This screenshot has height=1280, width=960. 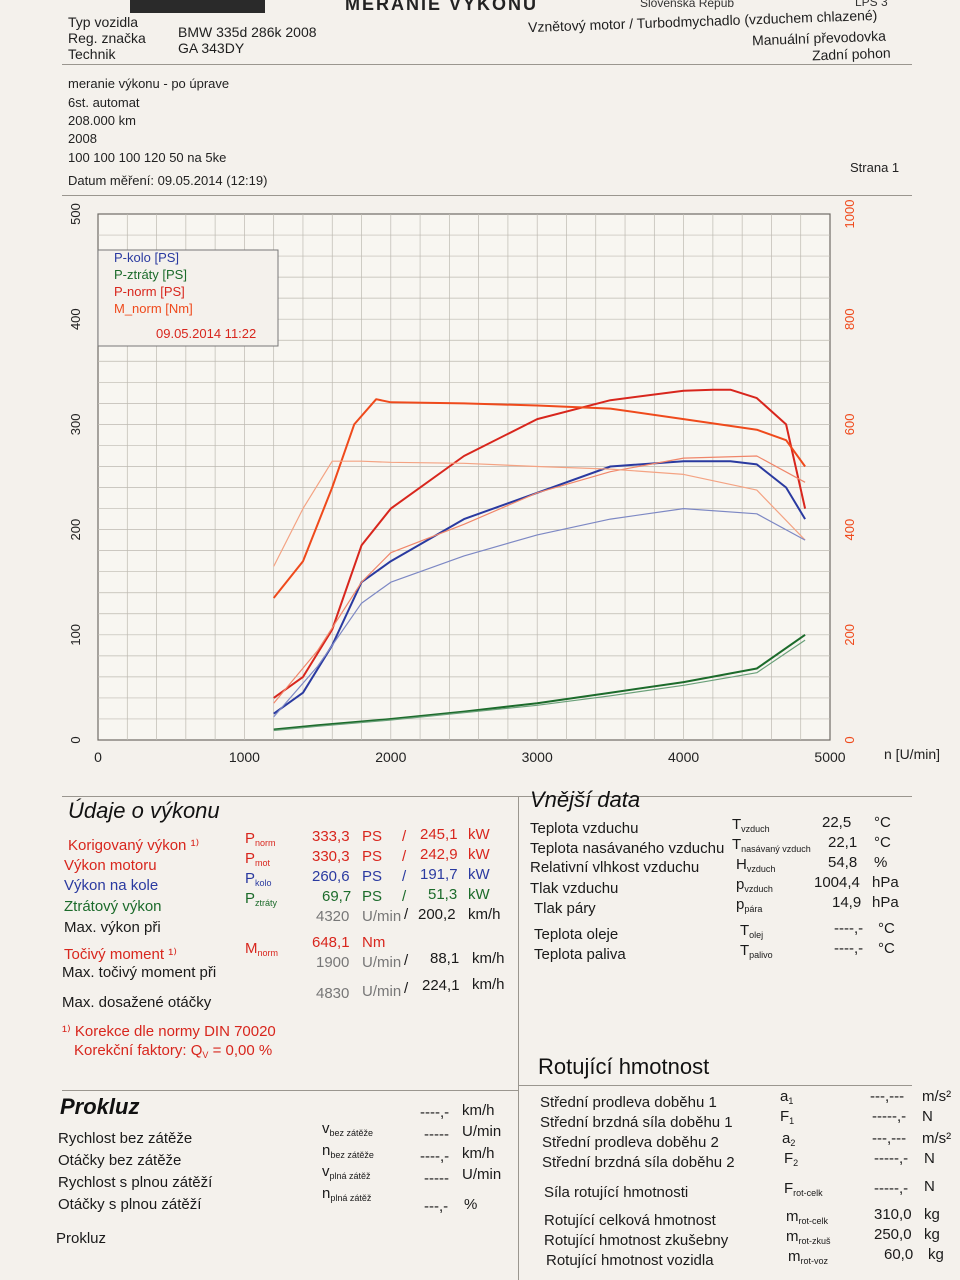 What do you see at coordinates (244, 757) in the screenshot?
I see `x-tick-label: 1000` at bounding box center [244, 757].